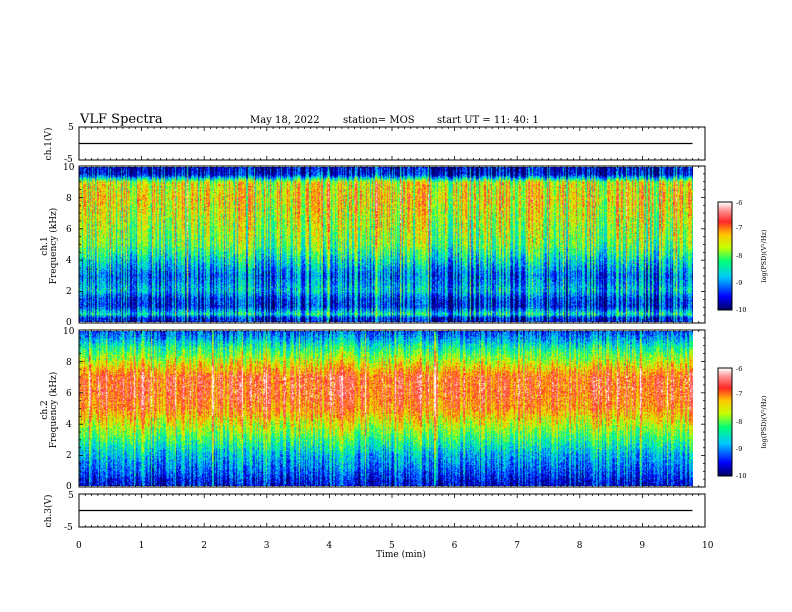  Describe the element at coordinates (739, 228) in the screenshot. I see `cb1-tick-7: -7` at that location.